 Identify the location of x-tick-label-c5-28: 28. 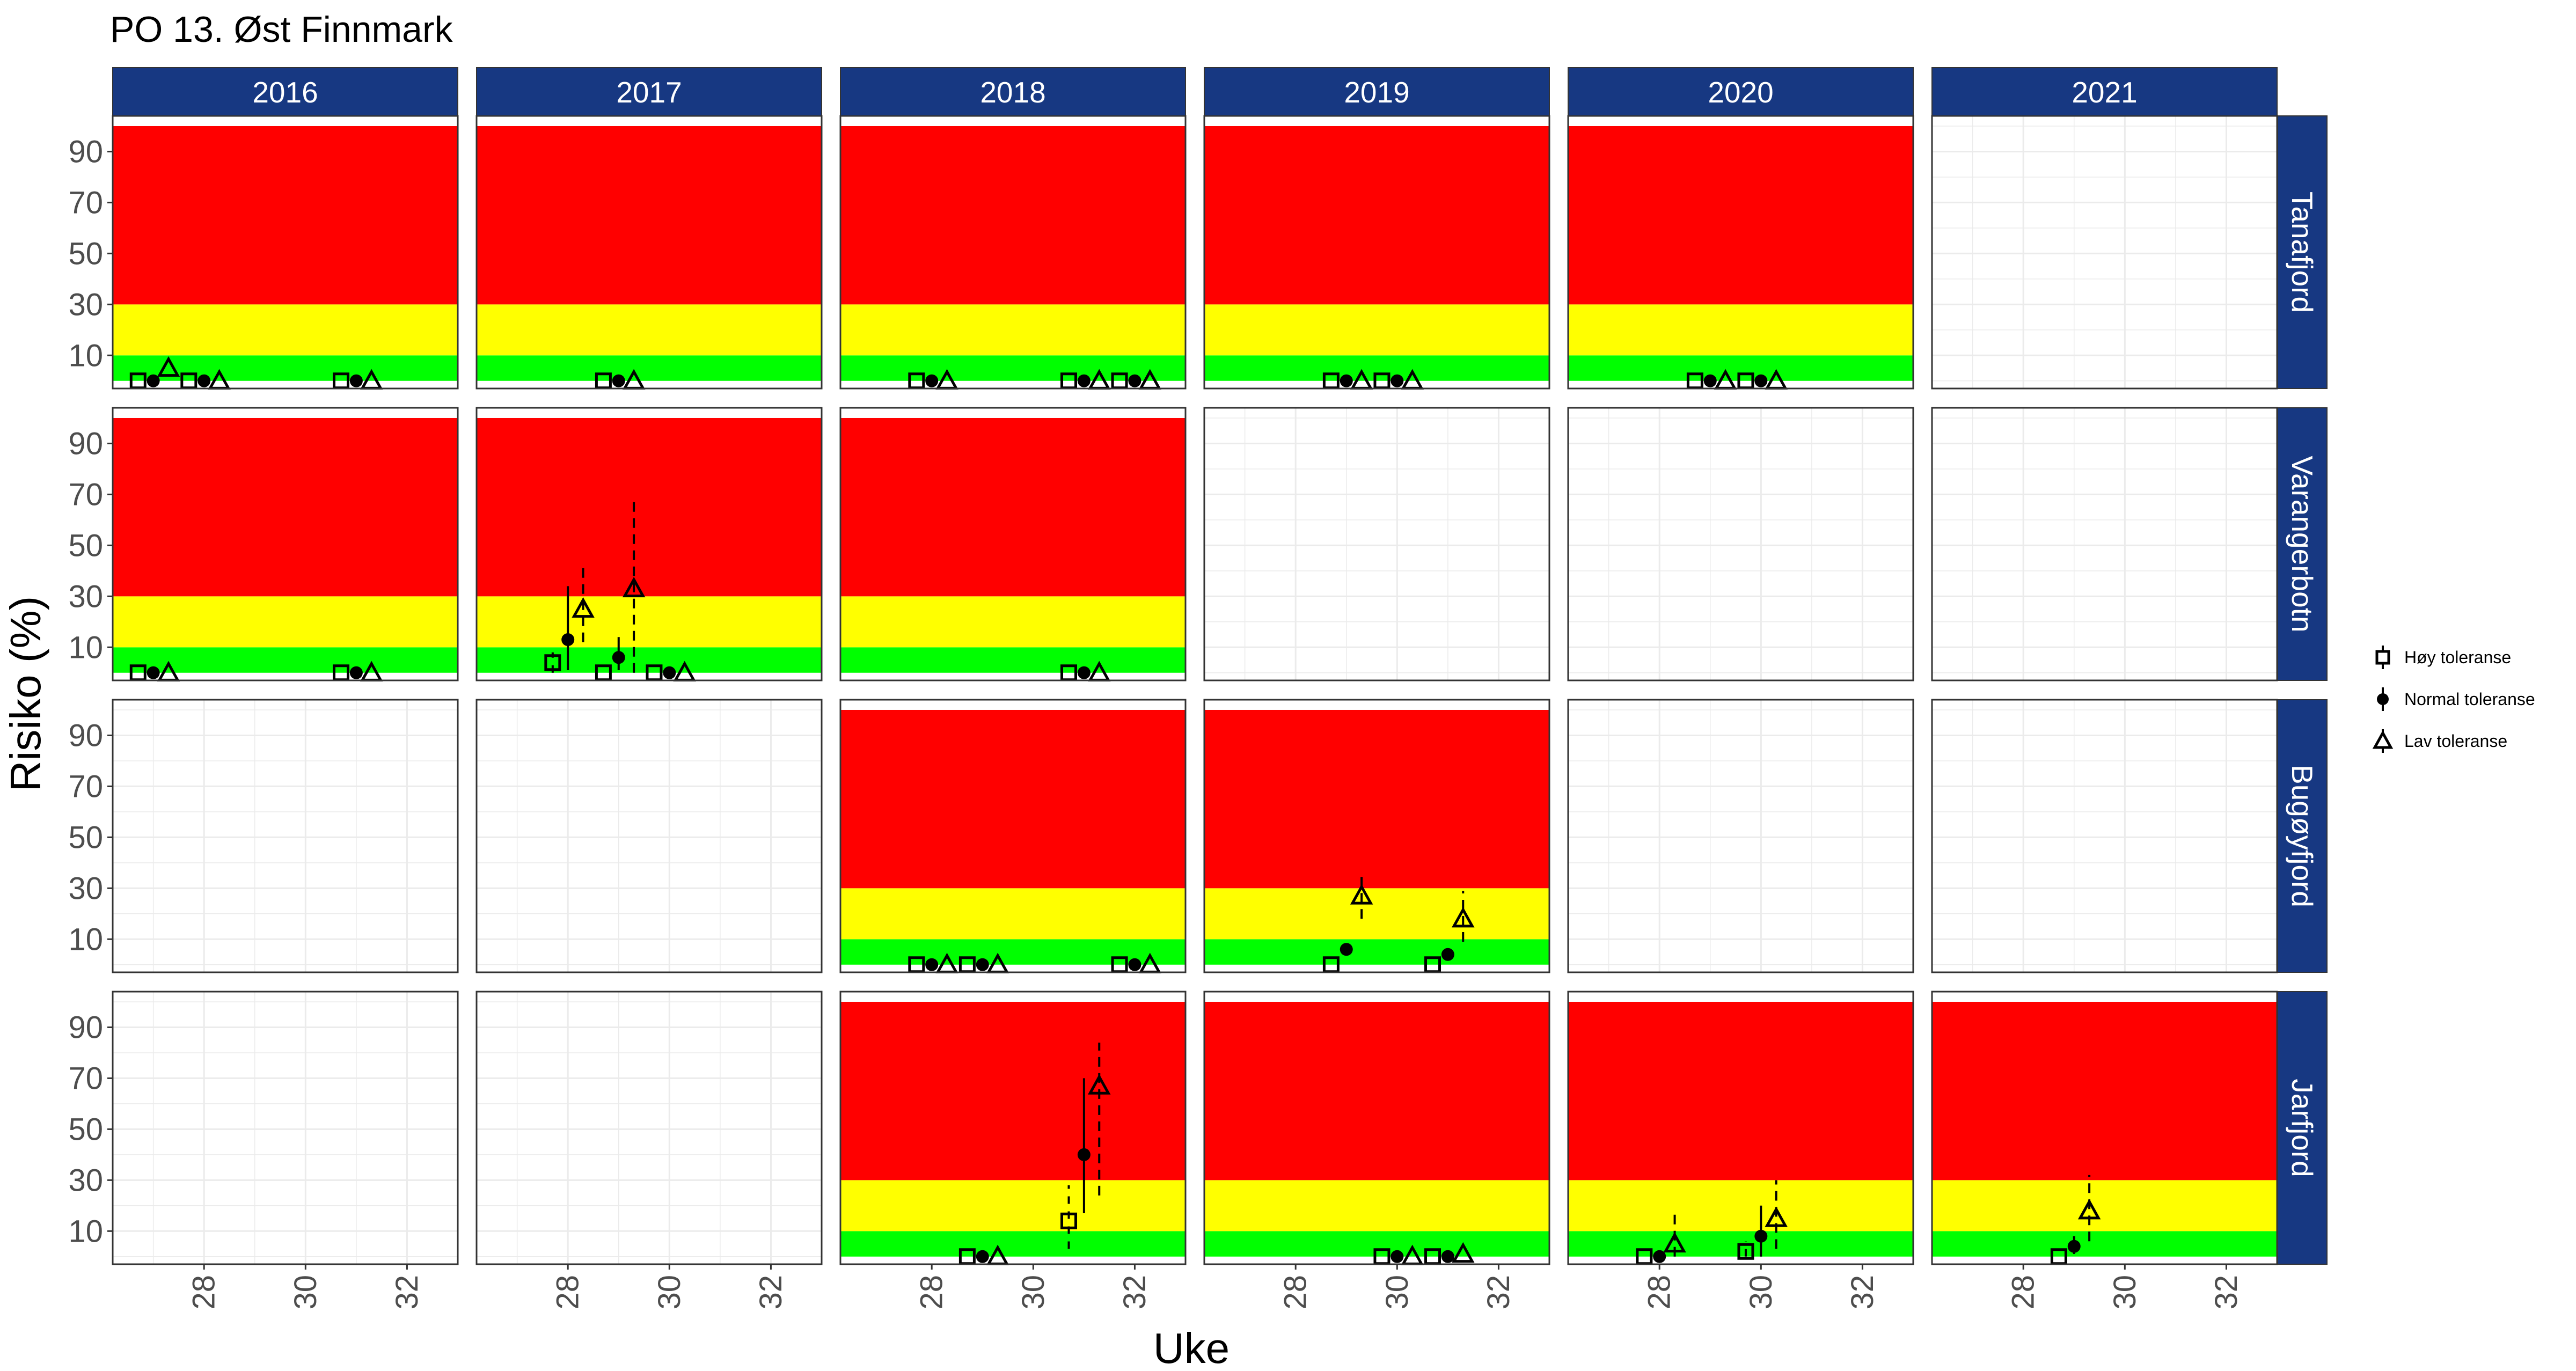
(2023, 1292).